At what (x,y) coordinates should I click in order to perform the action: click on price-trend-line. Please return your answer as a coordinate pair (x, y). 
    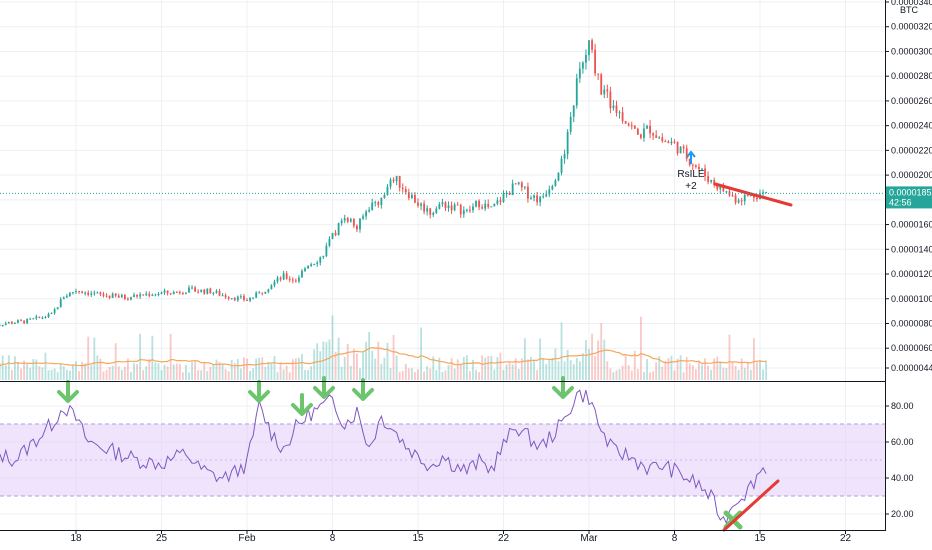
    Looking at the image, I should click on (753, 194).